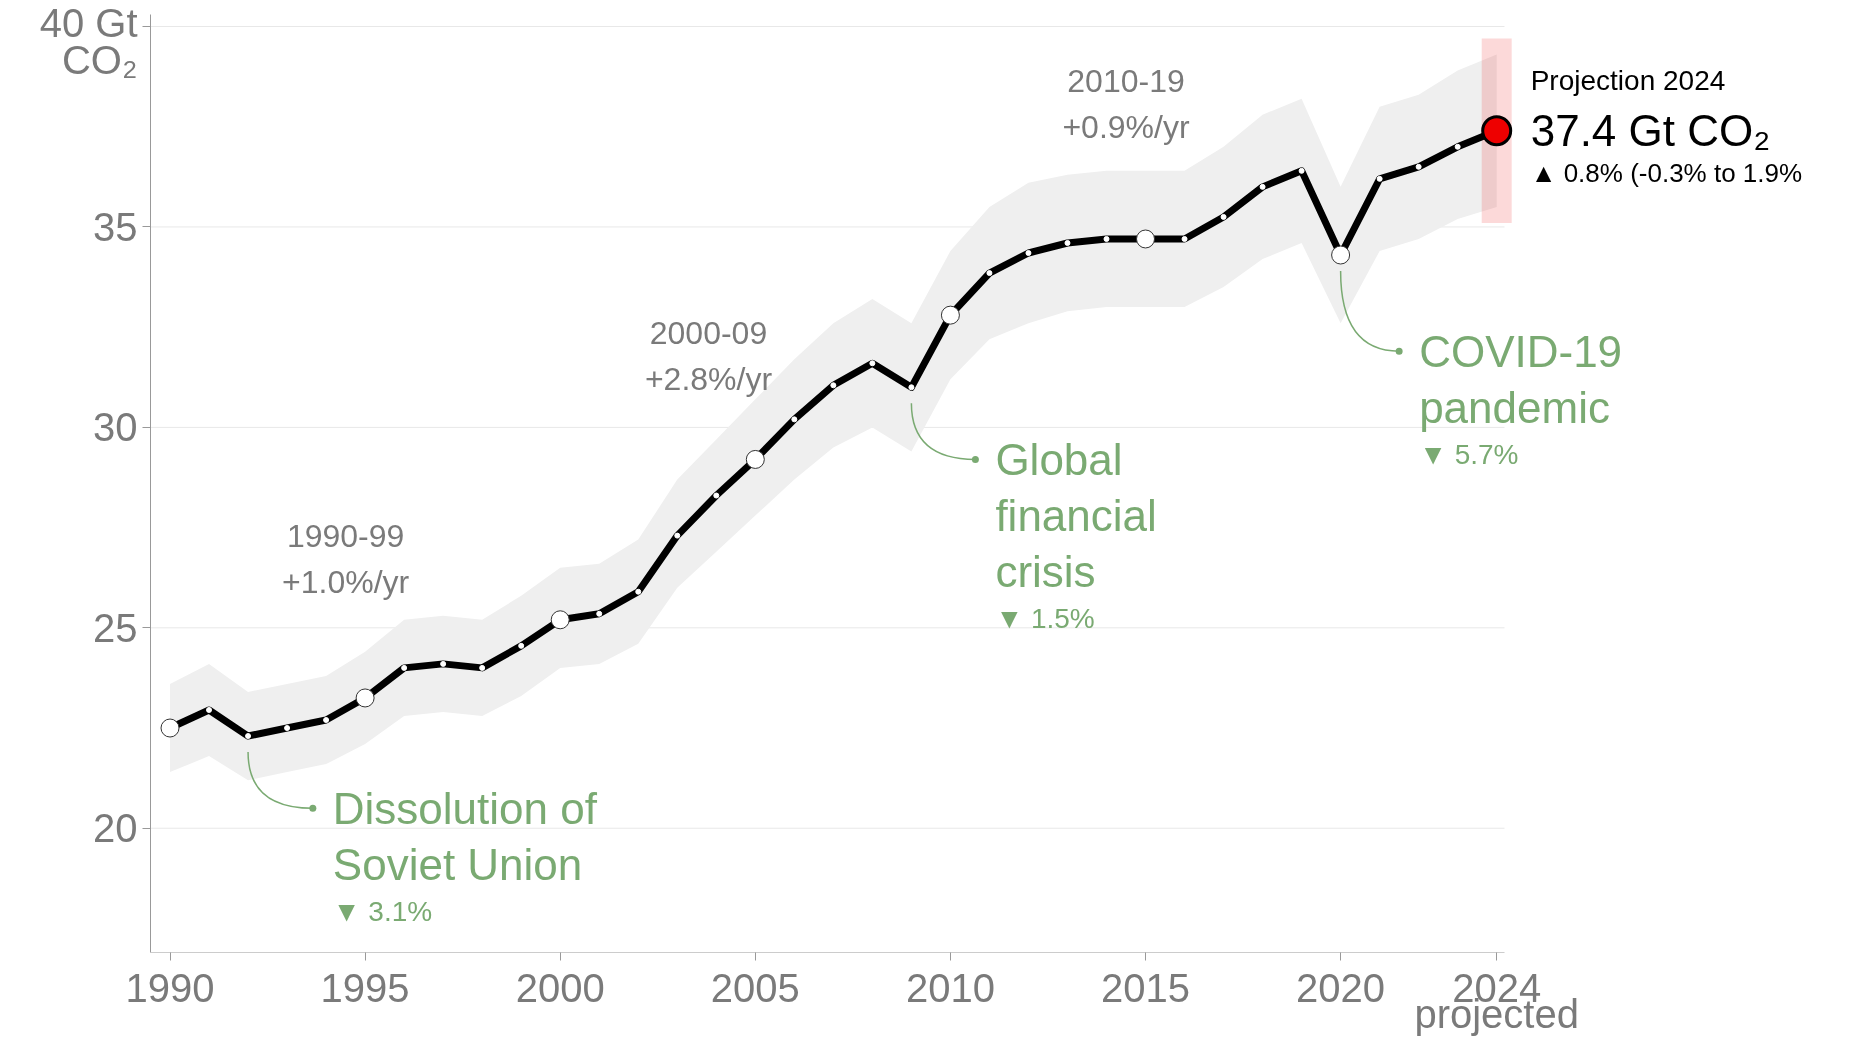 Image resolution: width=1874 pixels, height=1052 pixels. I want to click on text: Projection 2024, so click(1628, 81).